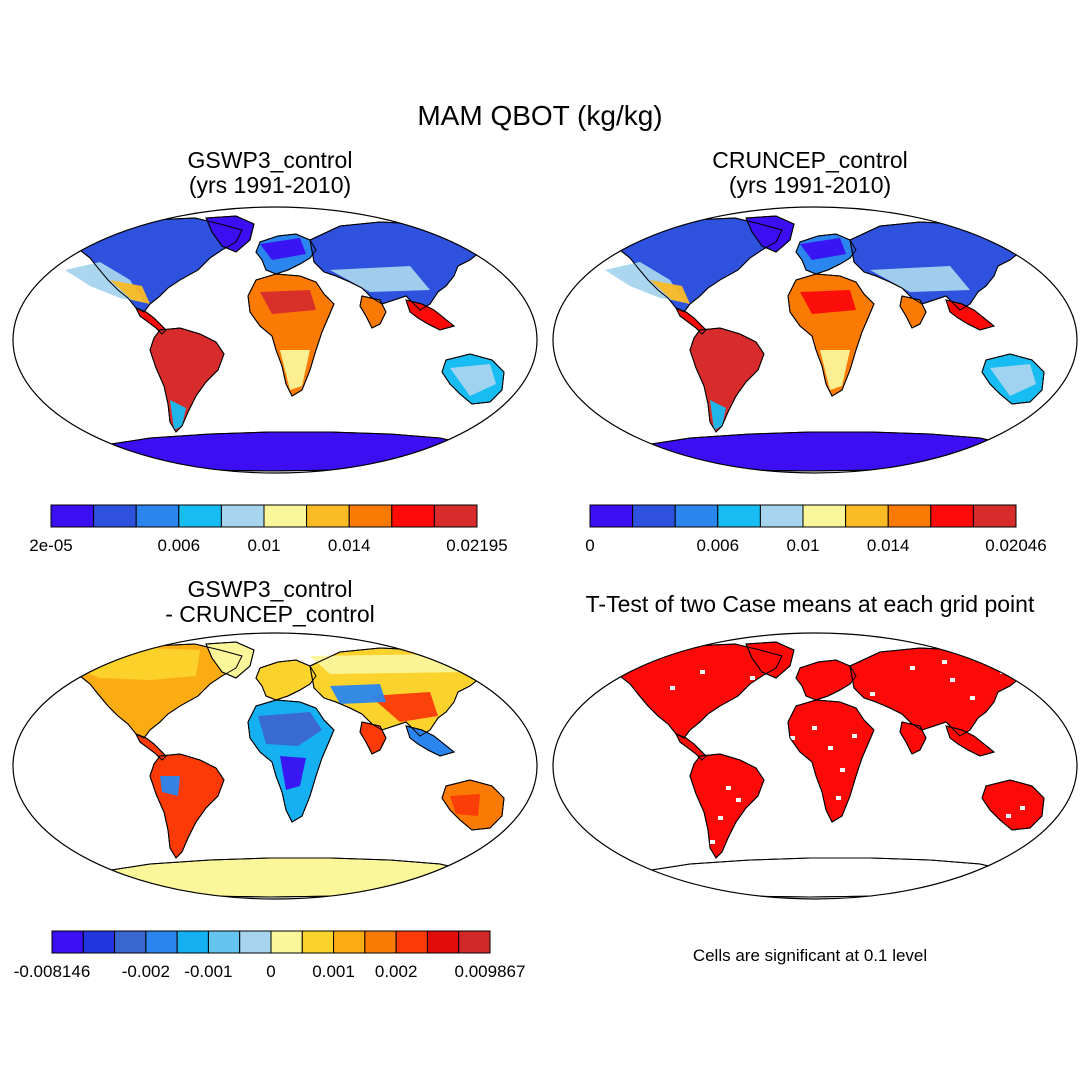 Image resolution: width=1080 pixels, height=1080 pixels. I want to click on colorbar-tick-label: 0.002, so click(396, 971).